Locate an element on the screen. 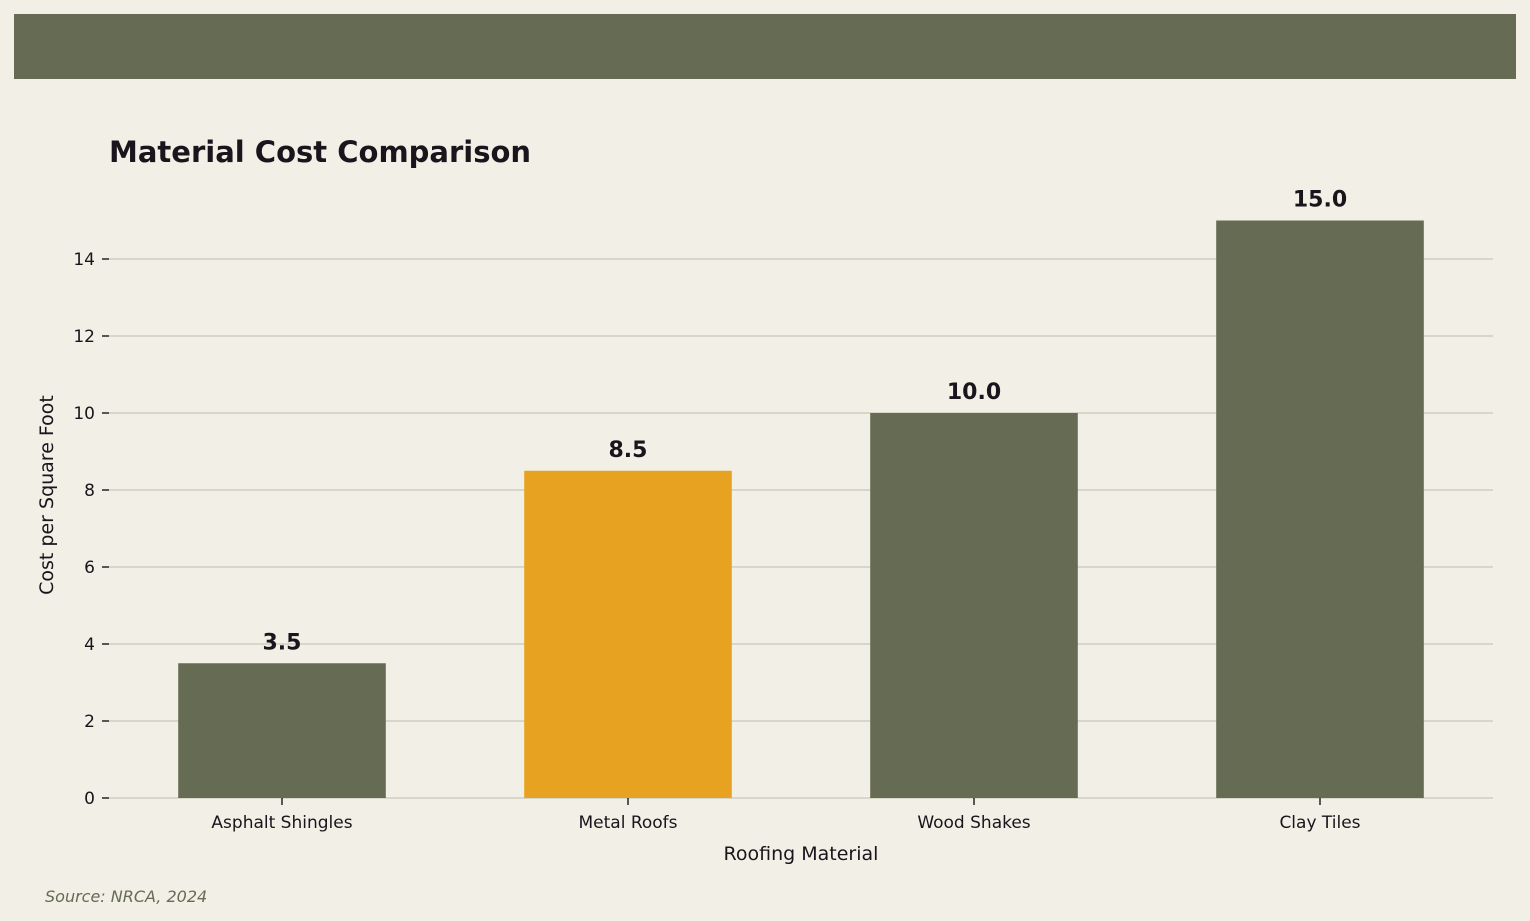 This screenshot has height=921, width=1530. source-note: Source: NRCA, 2024 is located at coordinates (126, 896).